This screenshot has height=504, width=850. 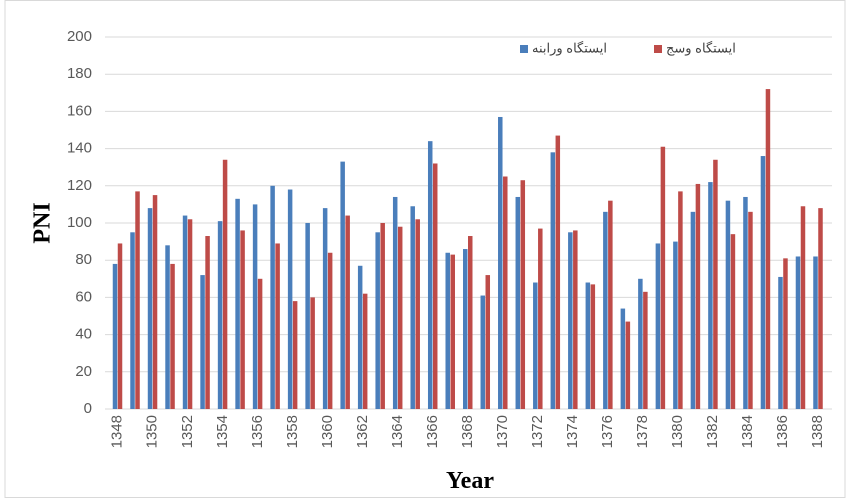 What do you see at coordinates (222, 431) in the screenshot?
I see `x-tick-label: 1354` at bounding box center [222, 431].